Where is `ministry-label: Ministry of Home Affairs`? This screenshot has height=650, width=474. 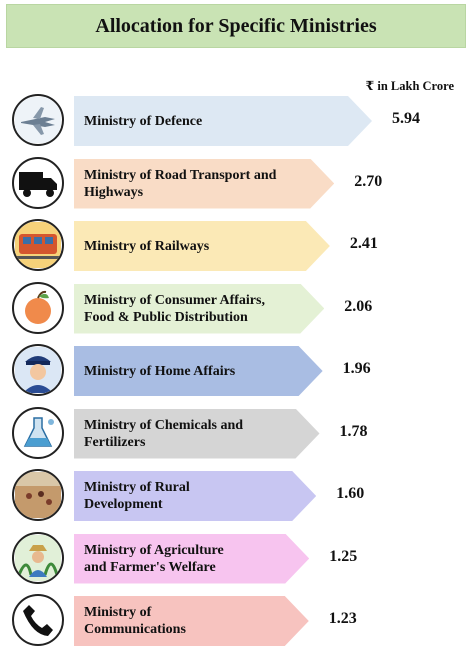
ministry-label: Ministry of Home Affairs is located at coordinates (160, 371).